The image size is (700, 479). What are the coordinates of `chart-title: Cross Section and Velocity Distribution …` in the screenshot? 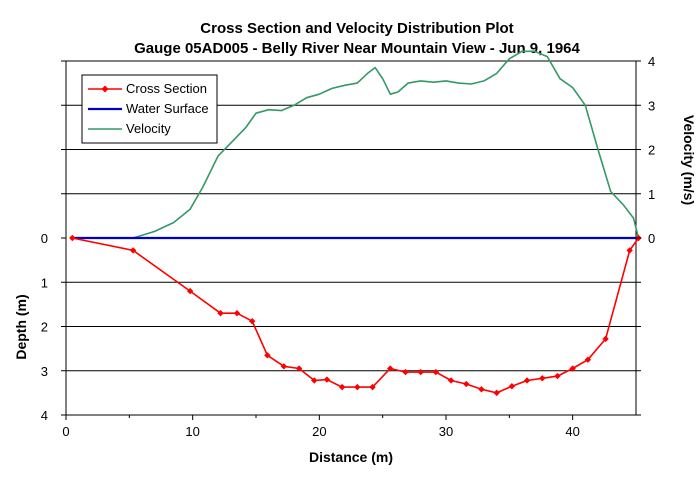 It's located at (356, 28).